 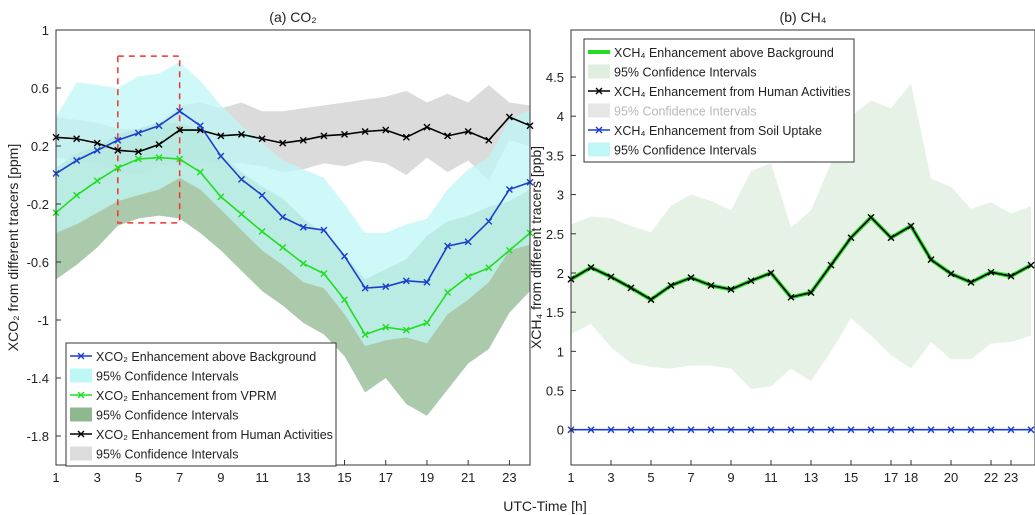 I want to click on y-tick-label: 4, so click(x=560, y=116).